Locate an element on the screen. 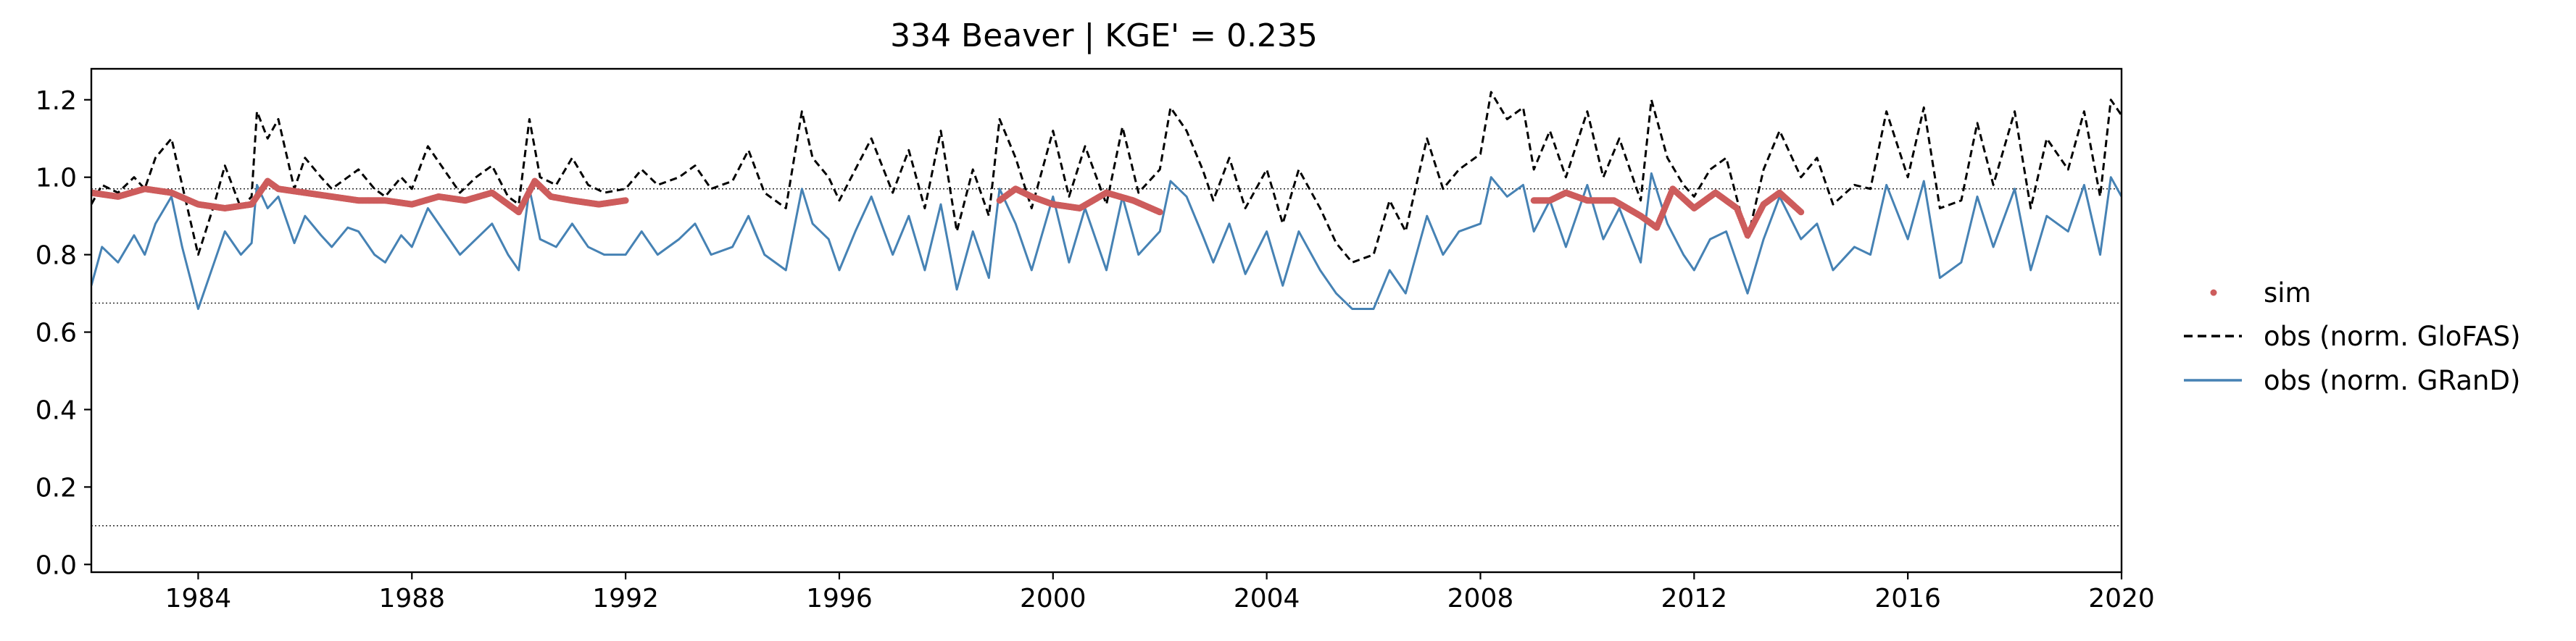 This screenshot has width=2576, height=641. chart-title: 334 Beaver | KGE' = 0.235 is located at coordinates (1104, 35).